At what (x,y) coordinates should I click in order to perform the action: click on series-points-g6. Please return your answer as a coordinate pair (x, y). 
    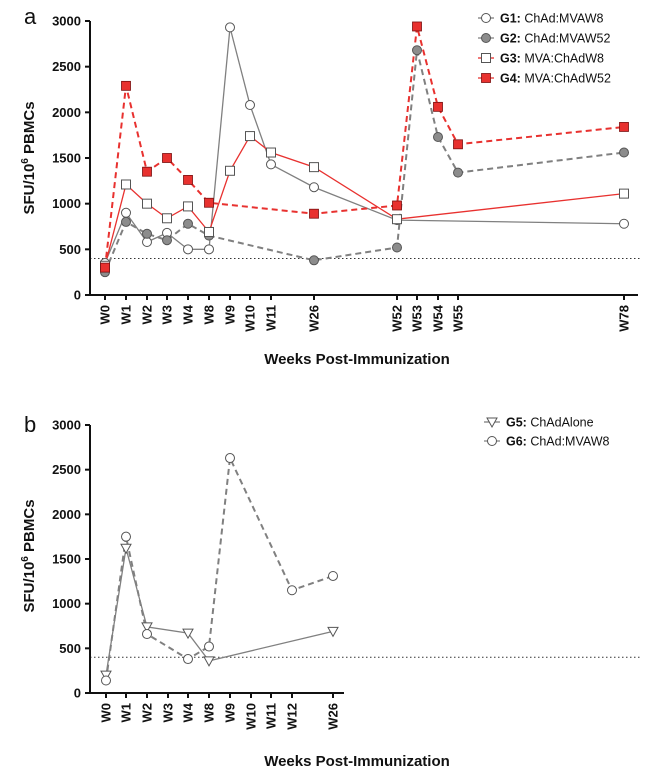
    Looking at the image, I should click on (219, 569).